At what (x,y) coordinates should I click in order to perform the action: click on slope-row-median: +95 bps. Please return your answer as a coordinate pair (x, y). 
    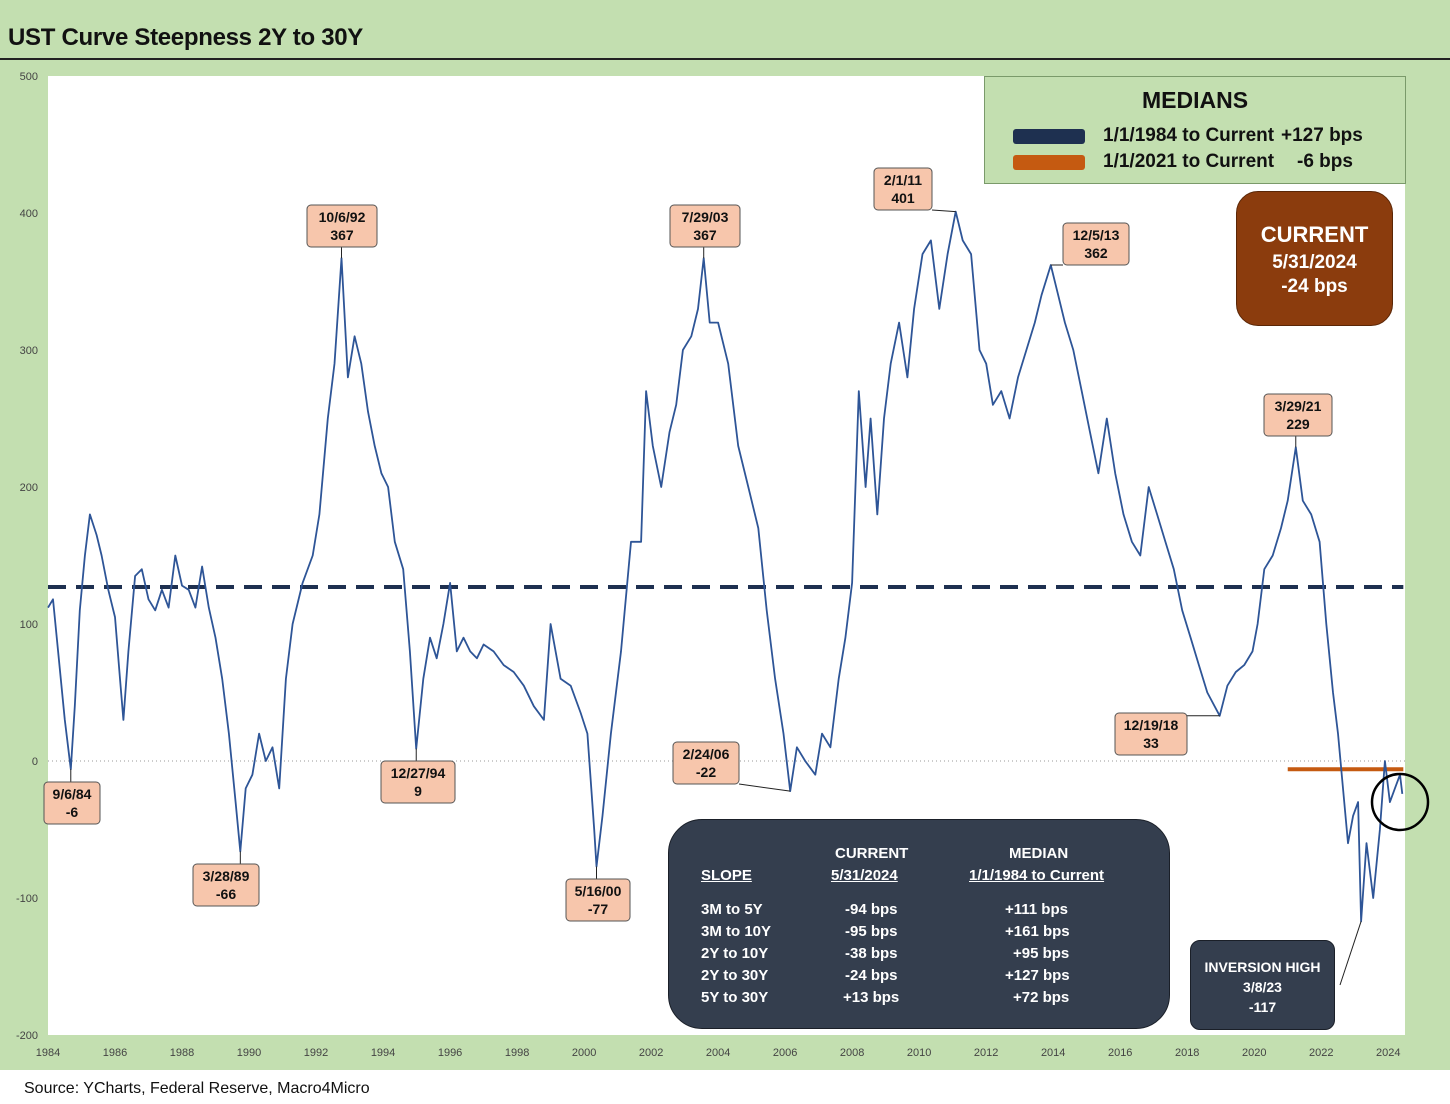
    Looking at the image, I should click on (1041, 953).